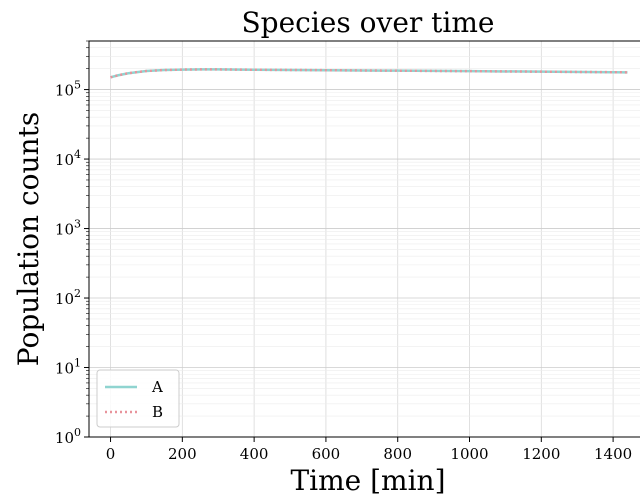 This screenshot has width=640, height=499. I want to click on x-tick-label: 0, so click(111, 454).